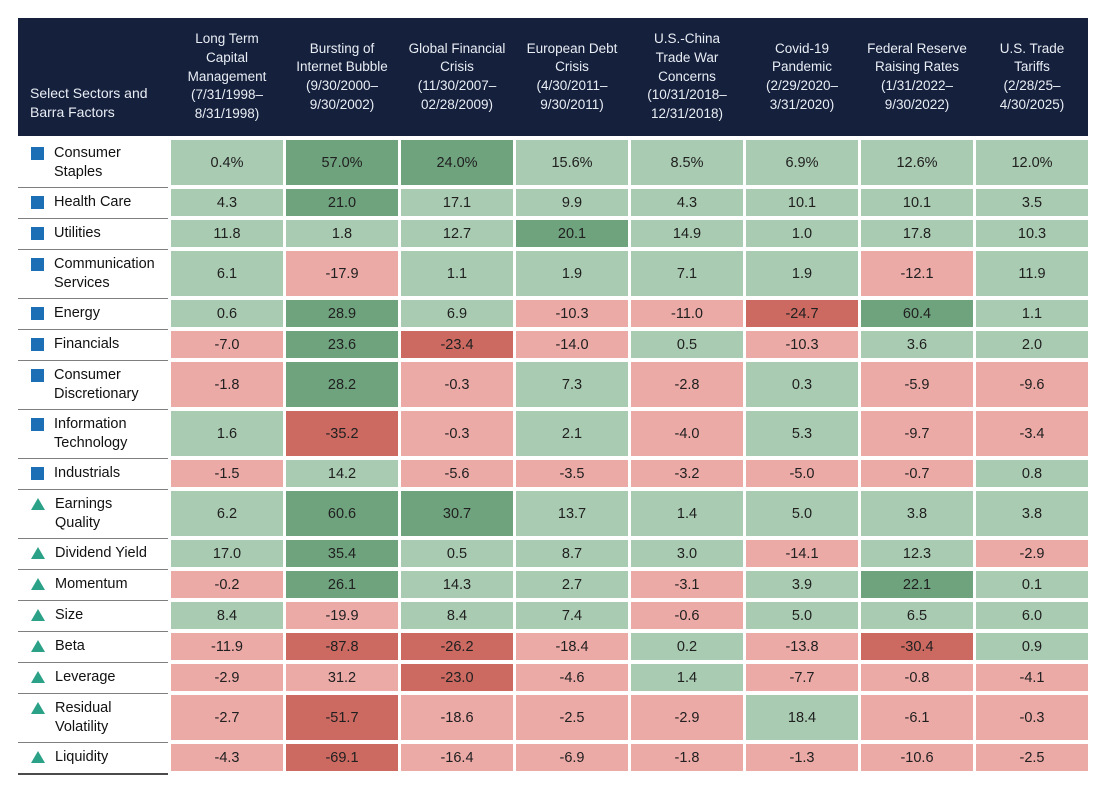 Image resolution: width=1100 pixels, height=788 pixels. Describe the element at coordinates (342, 677) in the screenshot. I see `heatmap-cell: 31.2` at that location.